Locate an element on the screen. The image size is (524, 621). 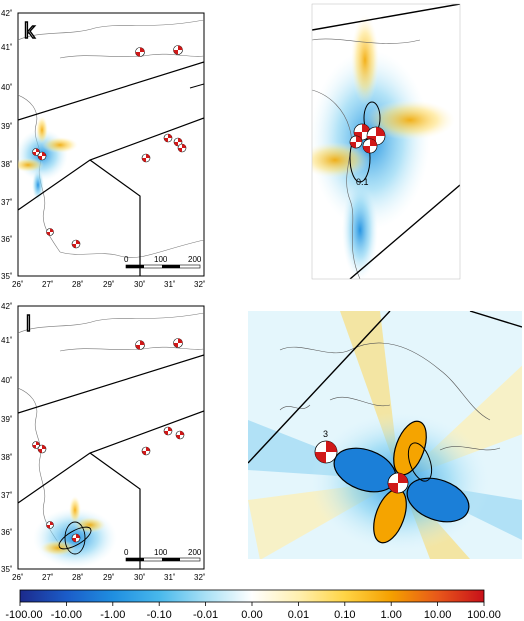
contour-label: 0.1 is located at coordinates (362, 182).